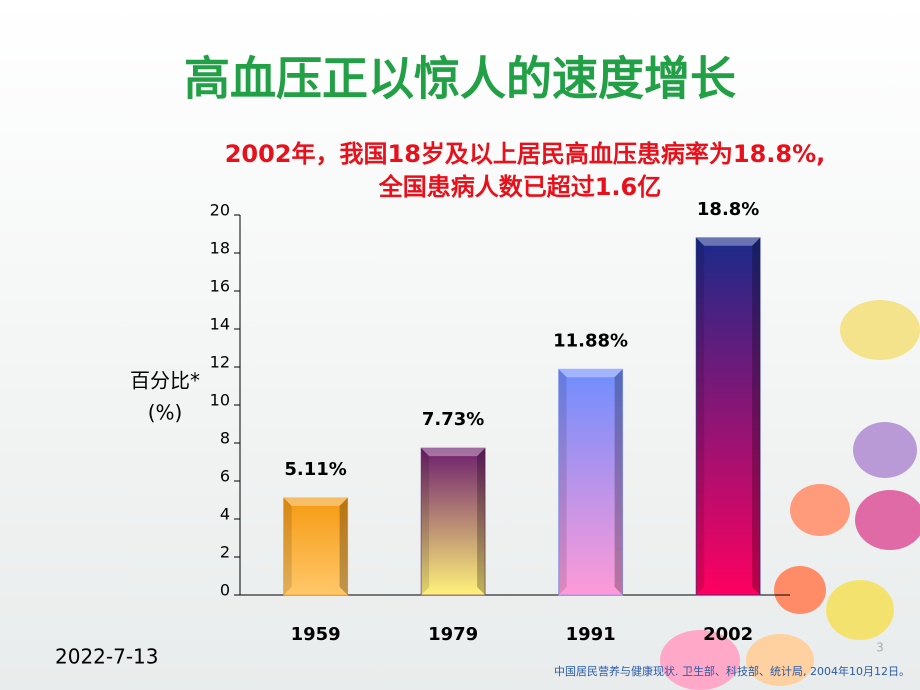  What do you see at coordinates (220, 324) in the screenshot?
I see `y-tick-label: 14` at bounding box center [220, 324].